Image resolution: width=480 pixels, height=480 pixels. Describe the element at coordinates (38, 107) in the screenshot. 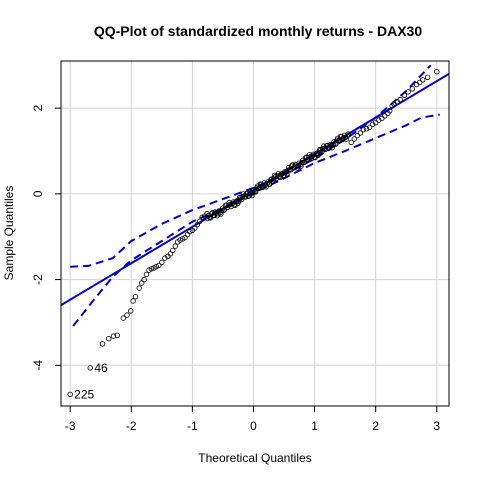

I see `y-tick-label: 2` at that location.